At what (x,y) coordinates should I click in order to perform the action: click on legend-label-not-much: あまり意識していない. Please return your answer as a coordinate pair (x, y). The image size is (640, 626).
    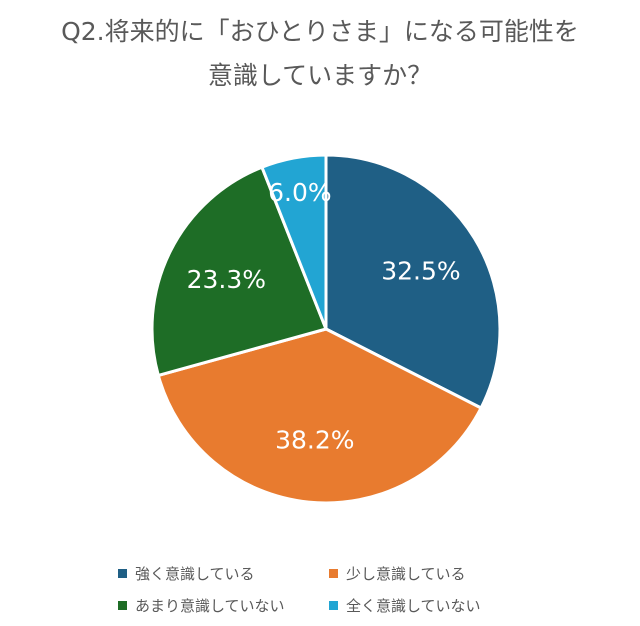
    Looking at the image, I should click on (210, 606).